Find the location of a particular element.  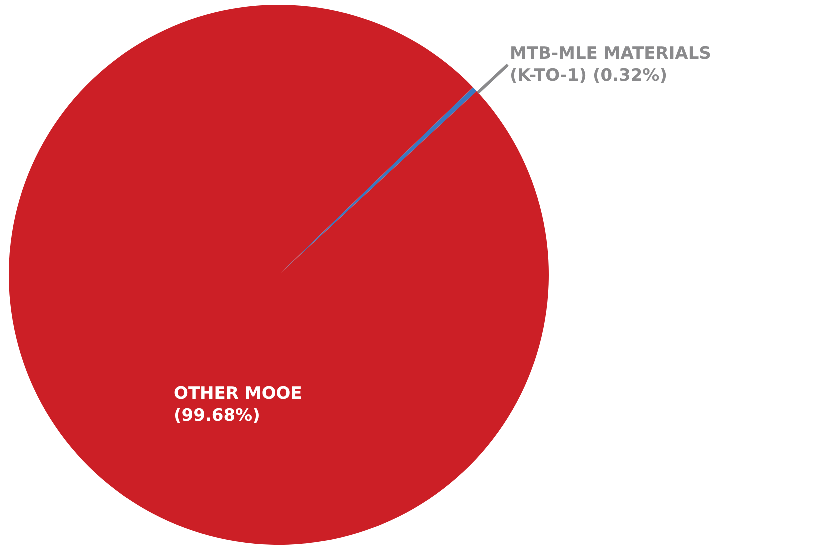

slice-label: OTHER MOOE is located at coordinates (238, 394).